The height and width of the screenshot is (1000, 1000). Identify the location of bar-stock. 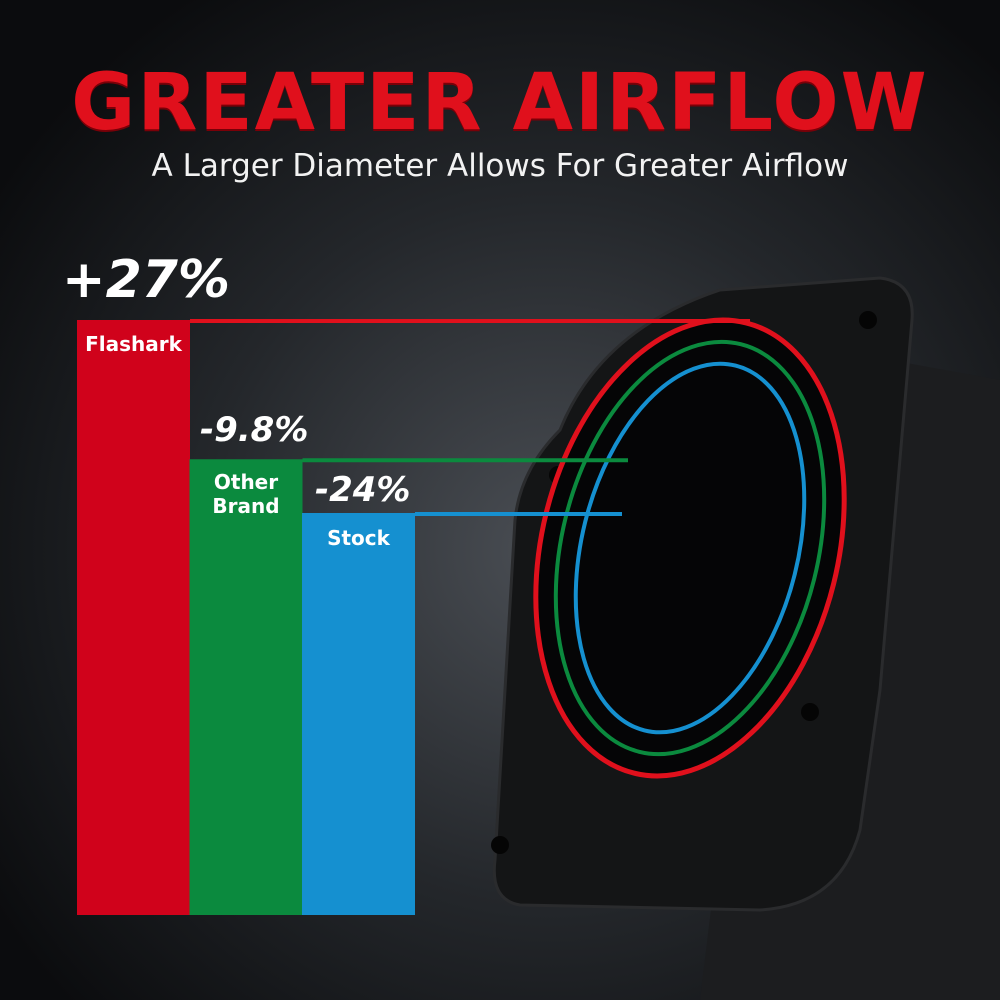
(358, 714).